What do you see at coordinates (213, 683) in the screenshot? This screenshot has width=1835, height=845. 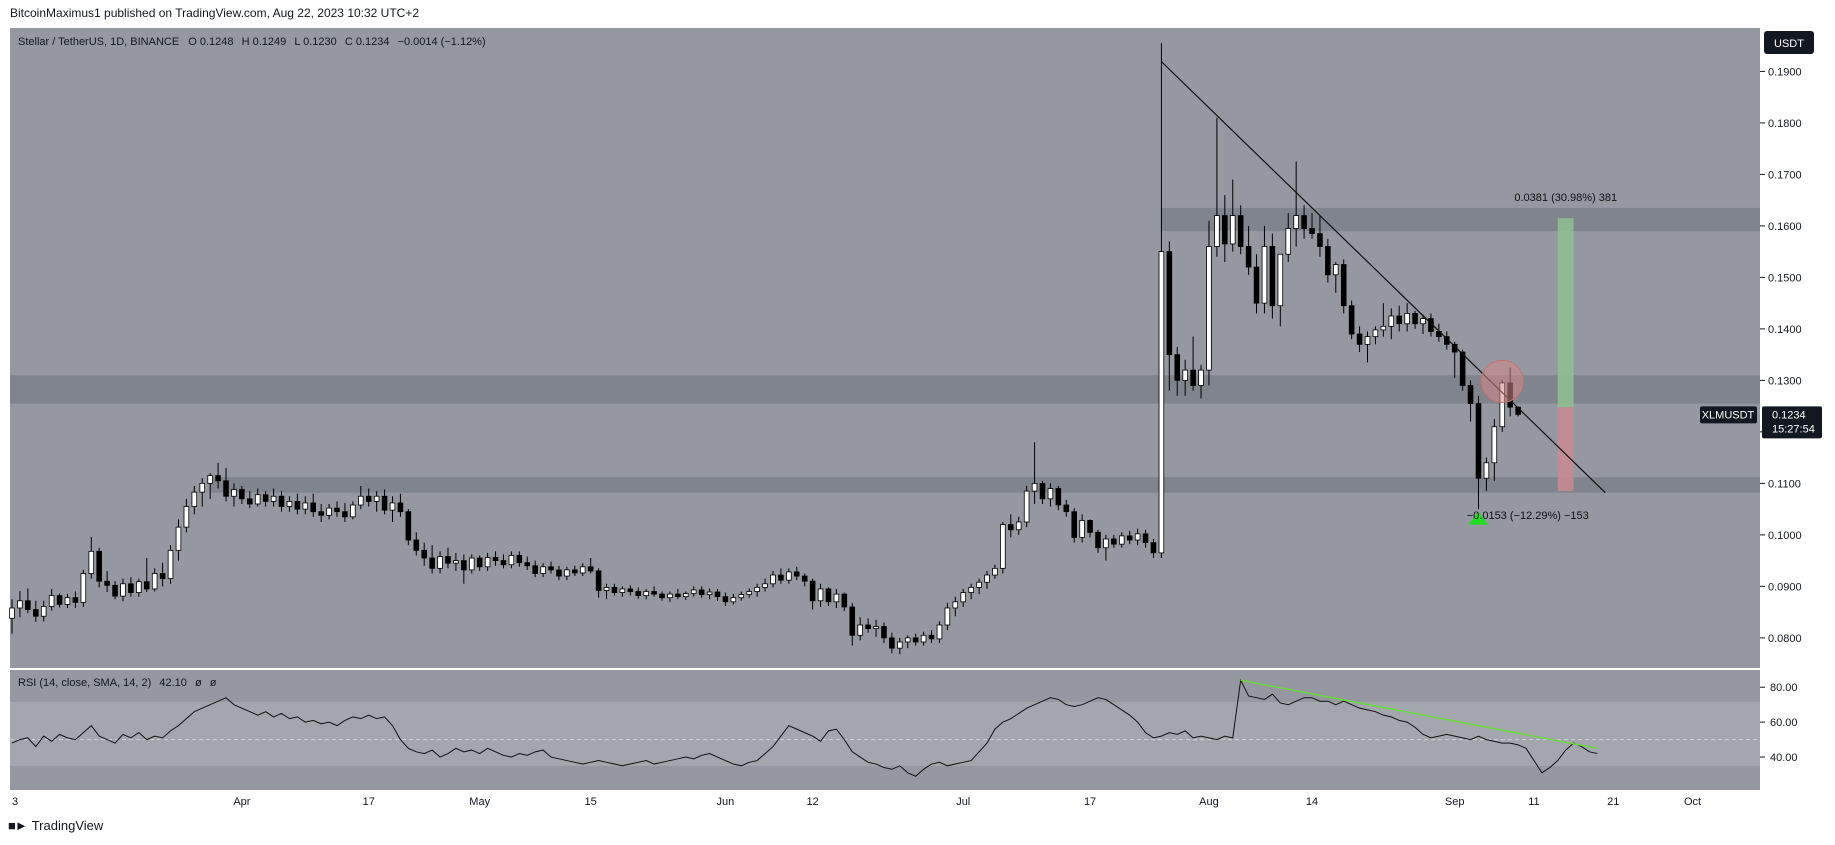 I see `rsi-na-2: ø` at bounding box center [213, 683].